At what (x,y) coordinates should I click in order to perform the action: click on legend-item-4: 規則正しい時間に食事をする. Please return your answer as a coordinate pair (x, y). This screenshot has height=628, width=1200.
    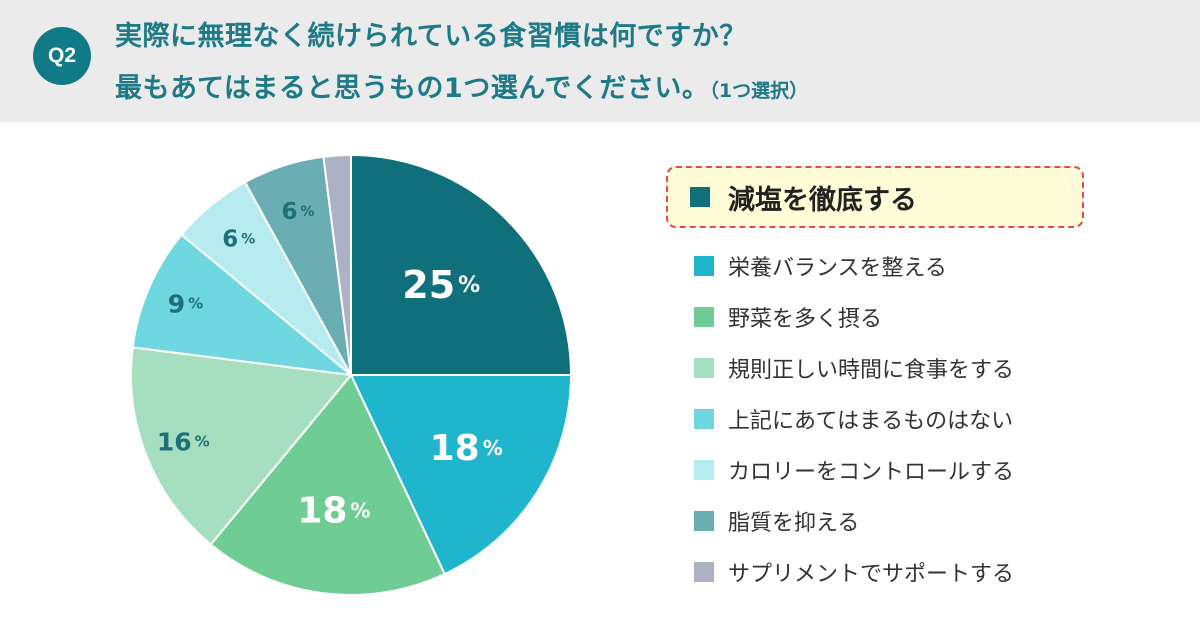
    Looking at the image, I should click on (874, 368).